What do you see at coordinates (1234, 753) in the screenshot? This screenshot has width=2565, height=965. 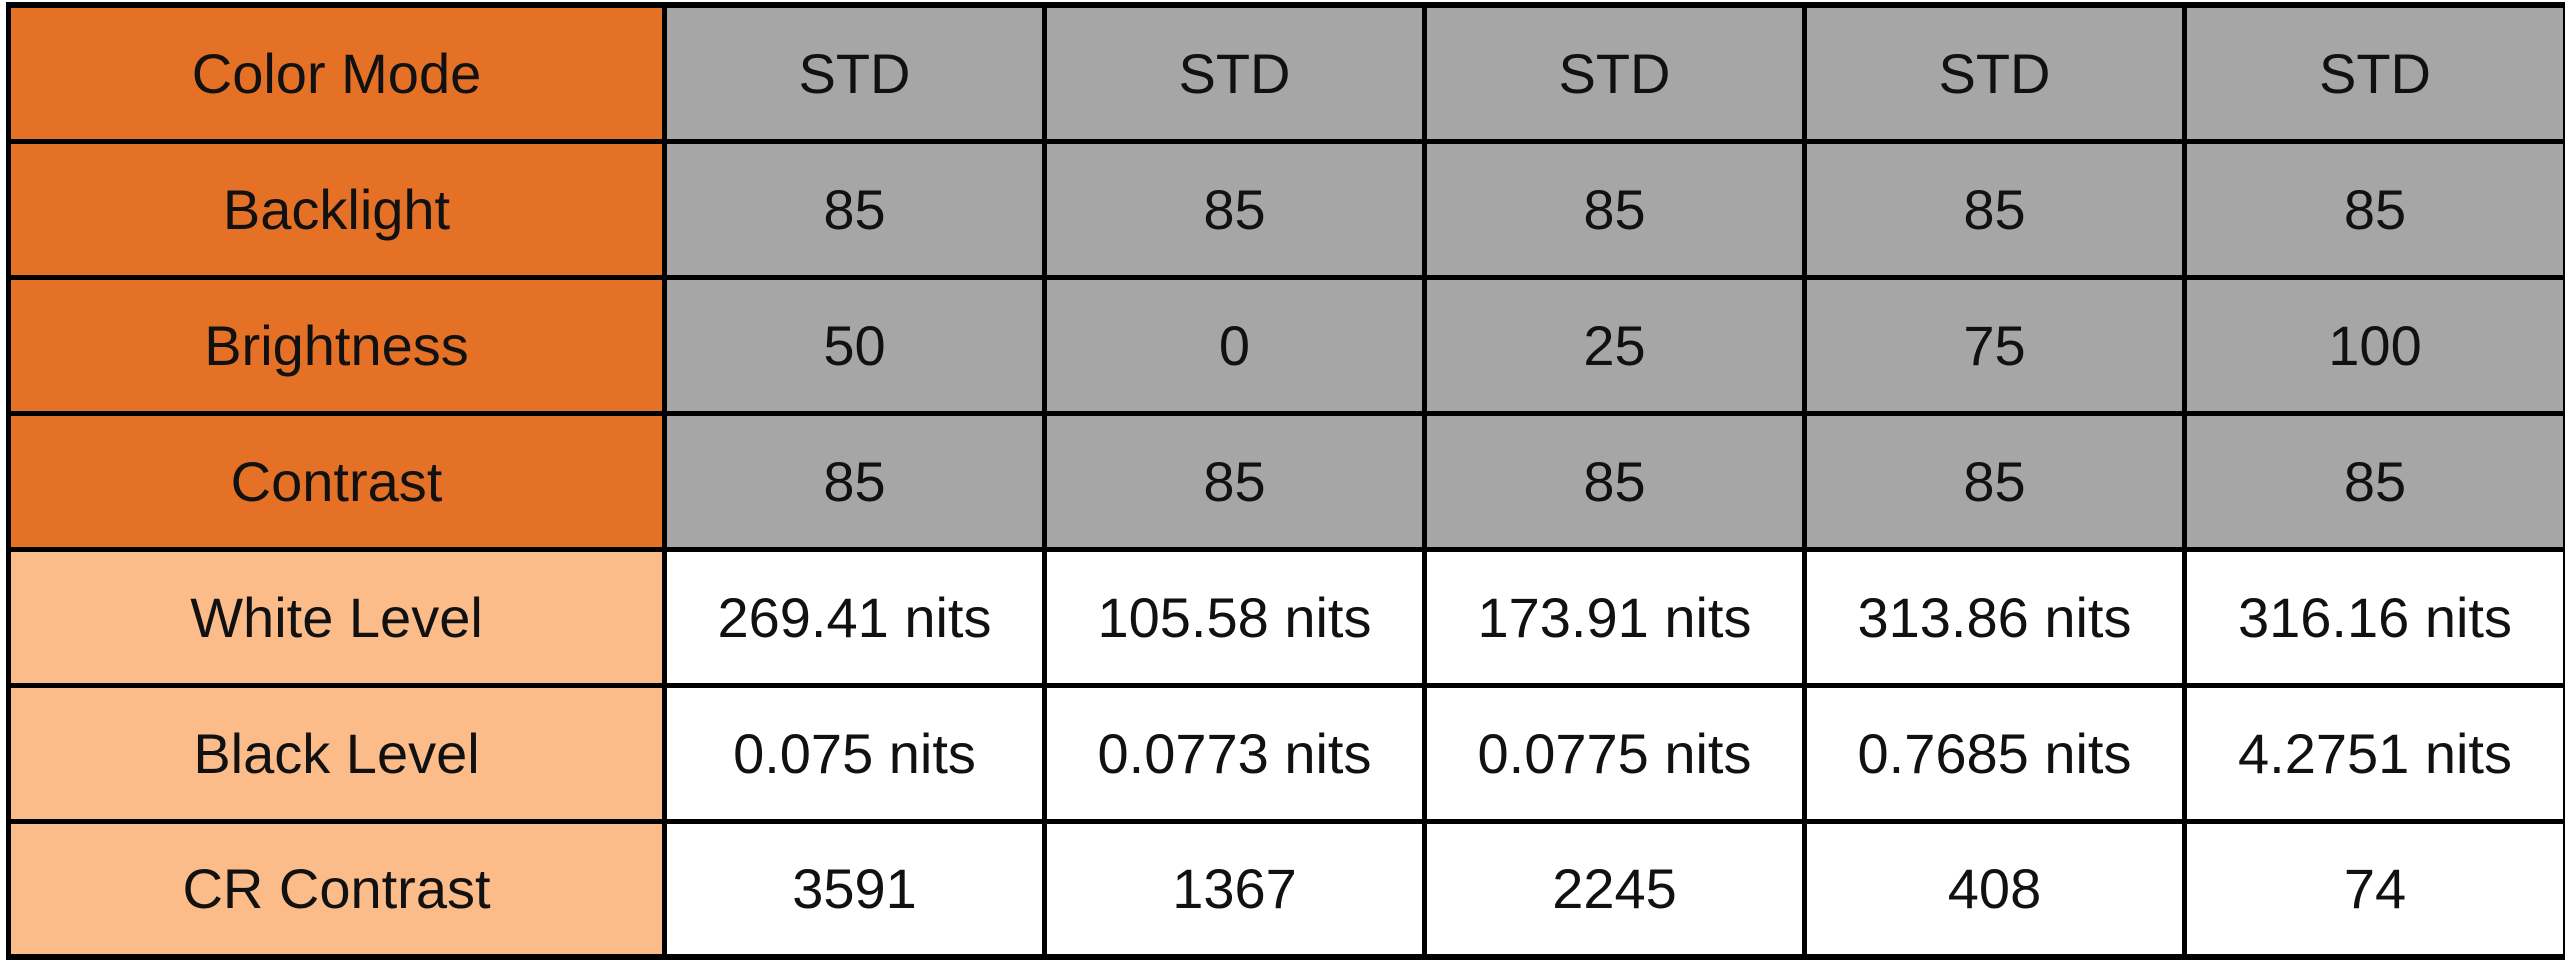 I see `table-cell: 0.0773 nits` at bounding box center [1234, 753].